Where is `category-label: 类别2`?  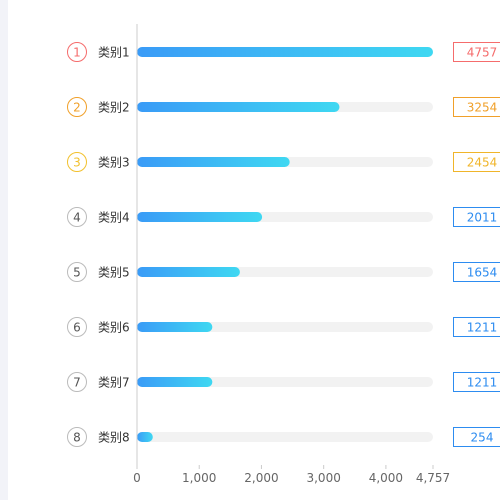 category-label: 类别2 is located at coordinates (114, 108).